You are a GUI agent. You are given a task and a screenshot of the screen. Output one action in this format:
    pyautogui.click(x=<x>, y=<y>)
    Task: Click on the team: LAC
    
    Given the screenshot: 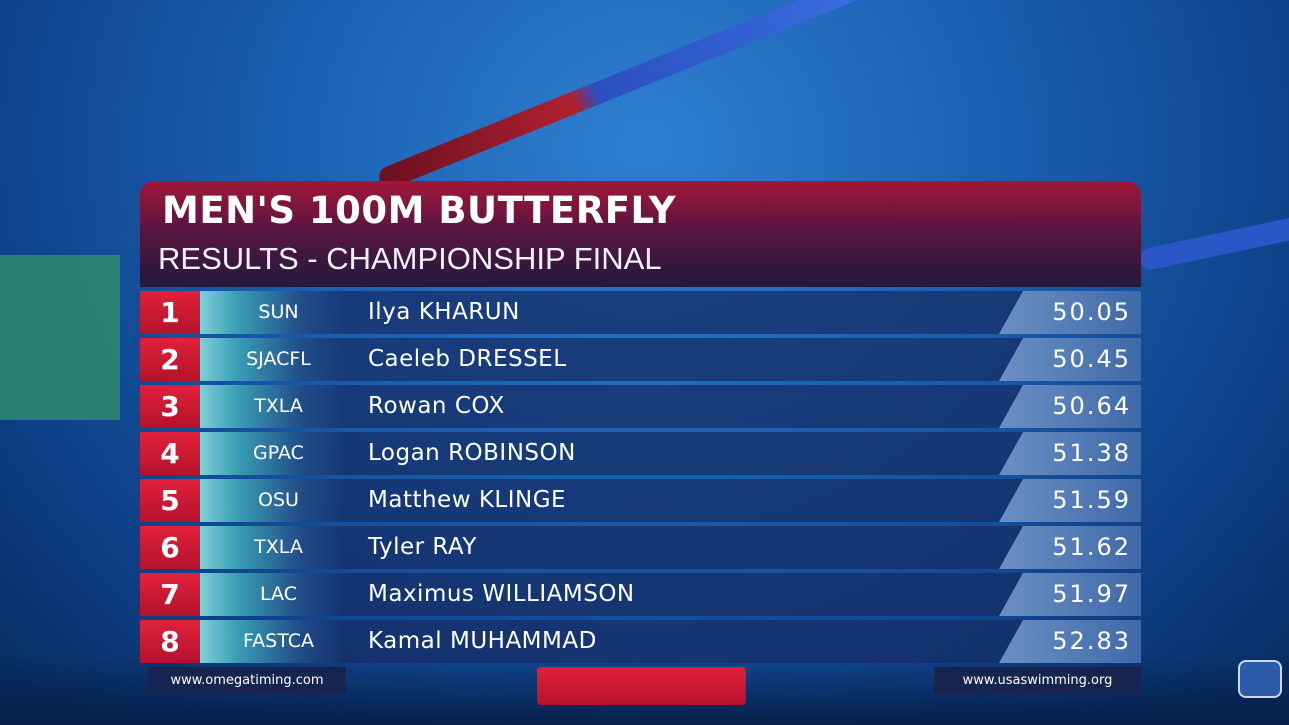 What is the action you would take?
    pyautogui.click(x=272, y=594)
    